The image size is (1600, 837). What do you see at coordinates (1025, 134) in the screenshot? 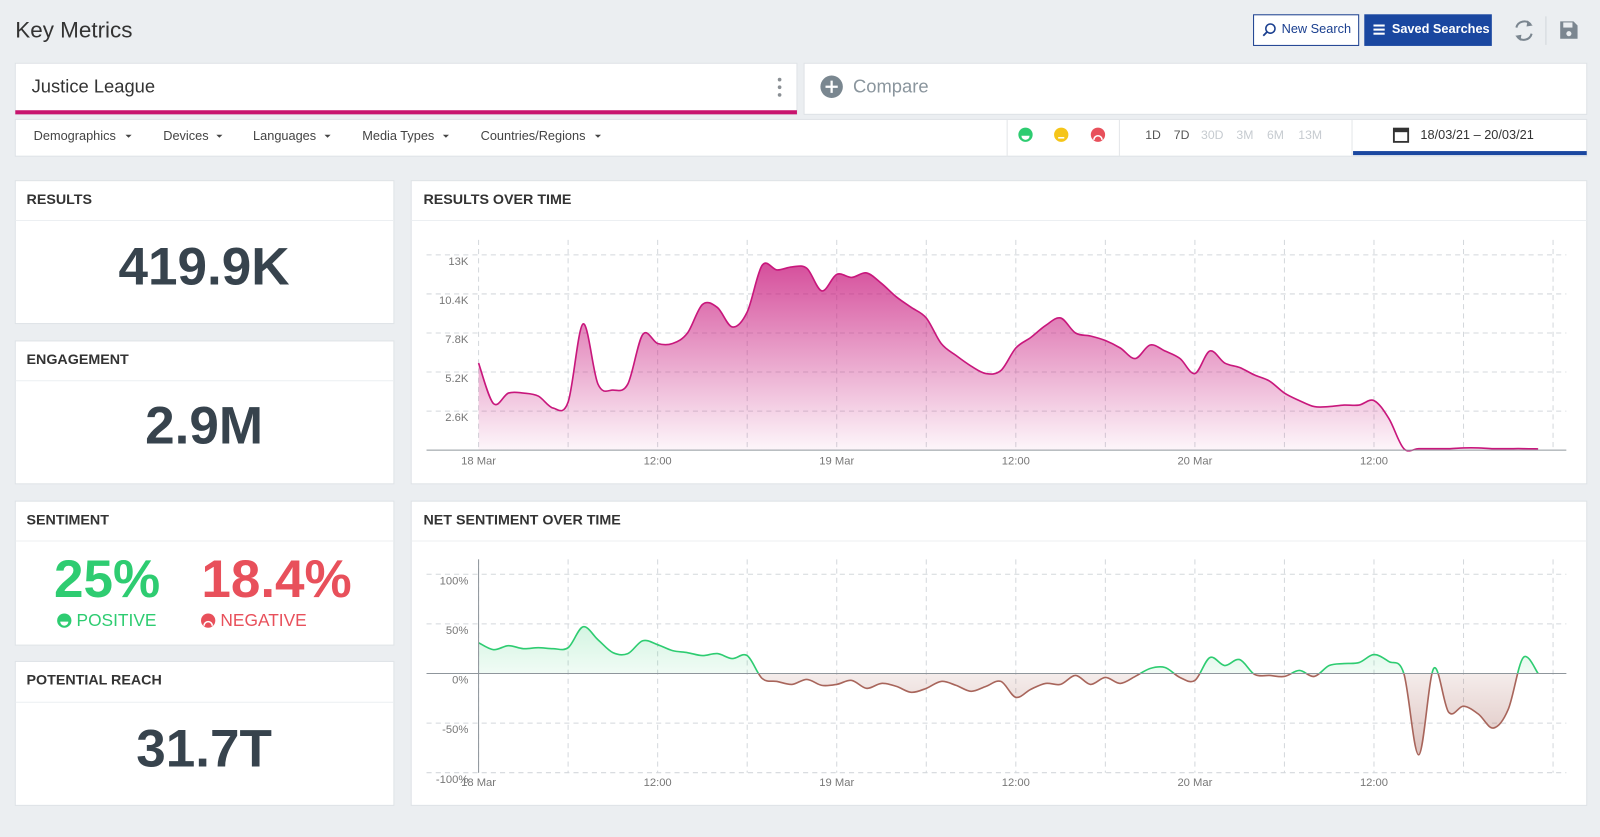
I see `positive-filter` at bounding box center [1025, 134].